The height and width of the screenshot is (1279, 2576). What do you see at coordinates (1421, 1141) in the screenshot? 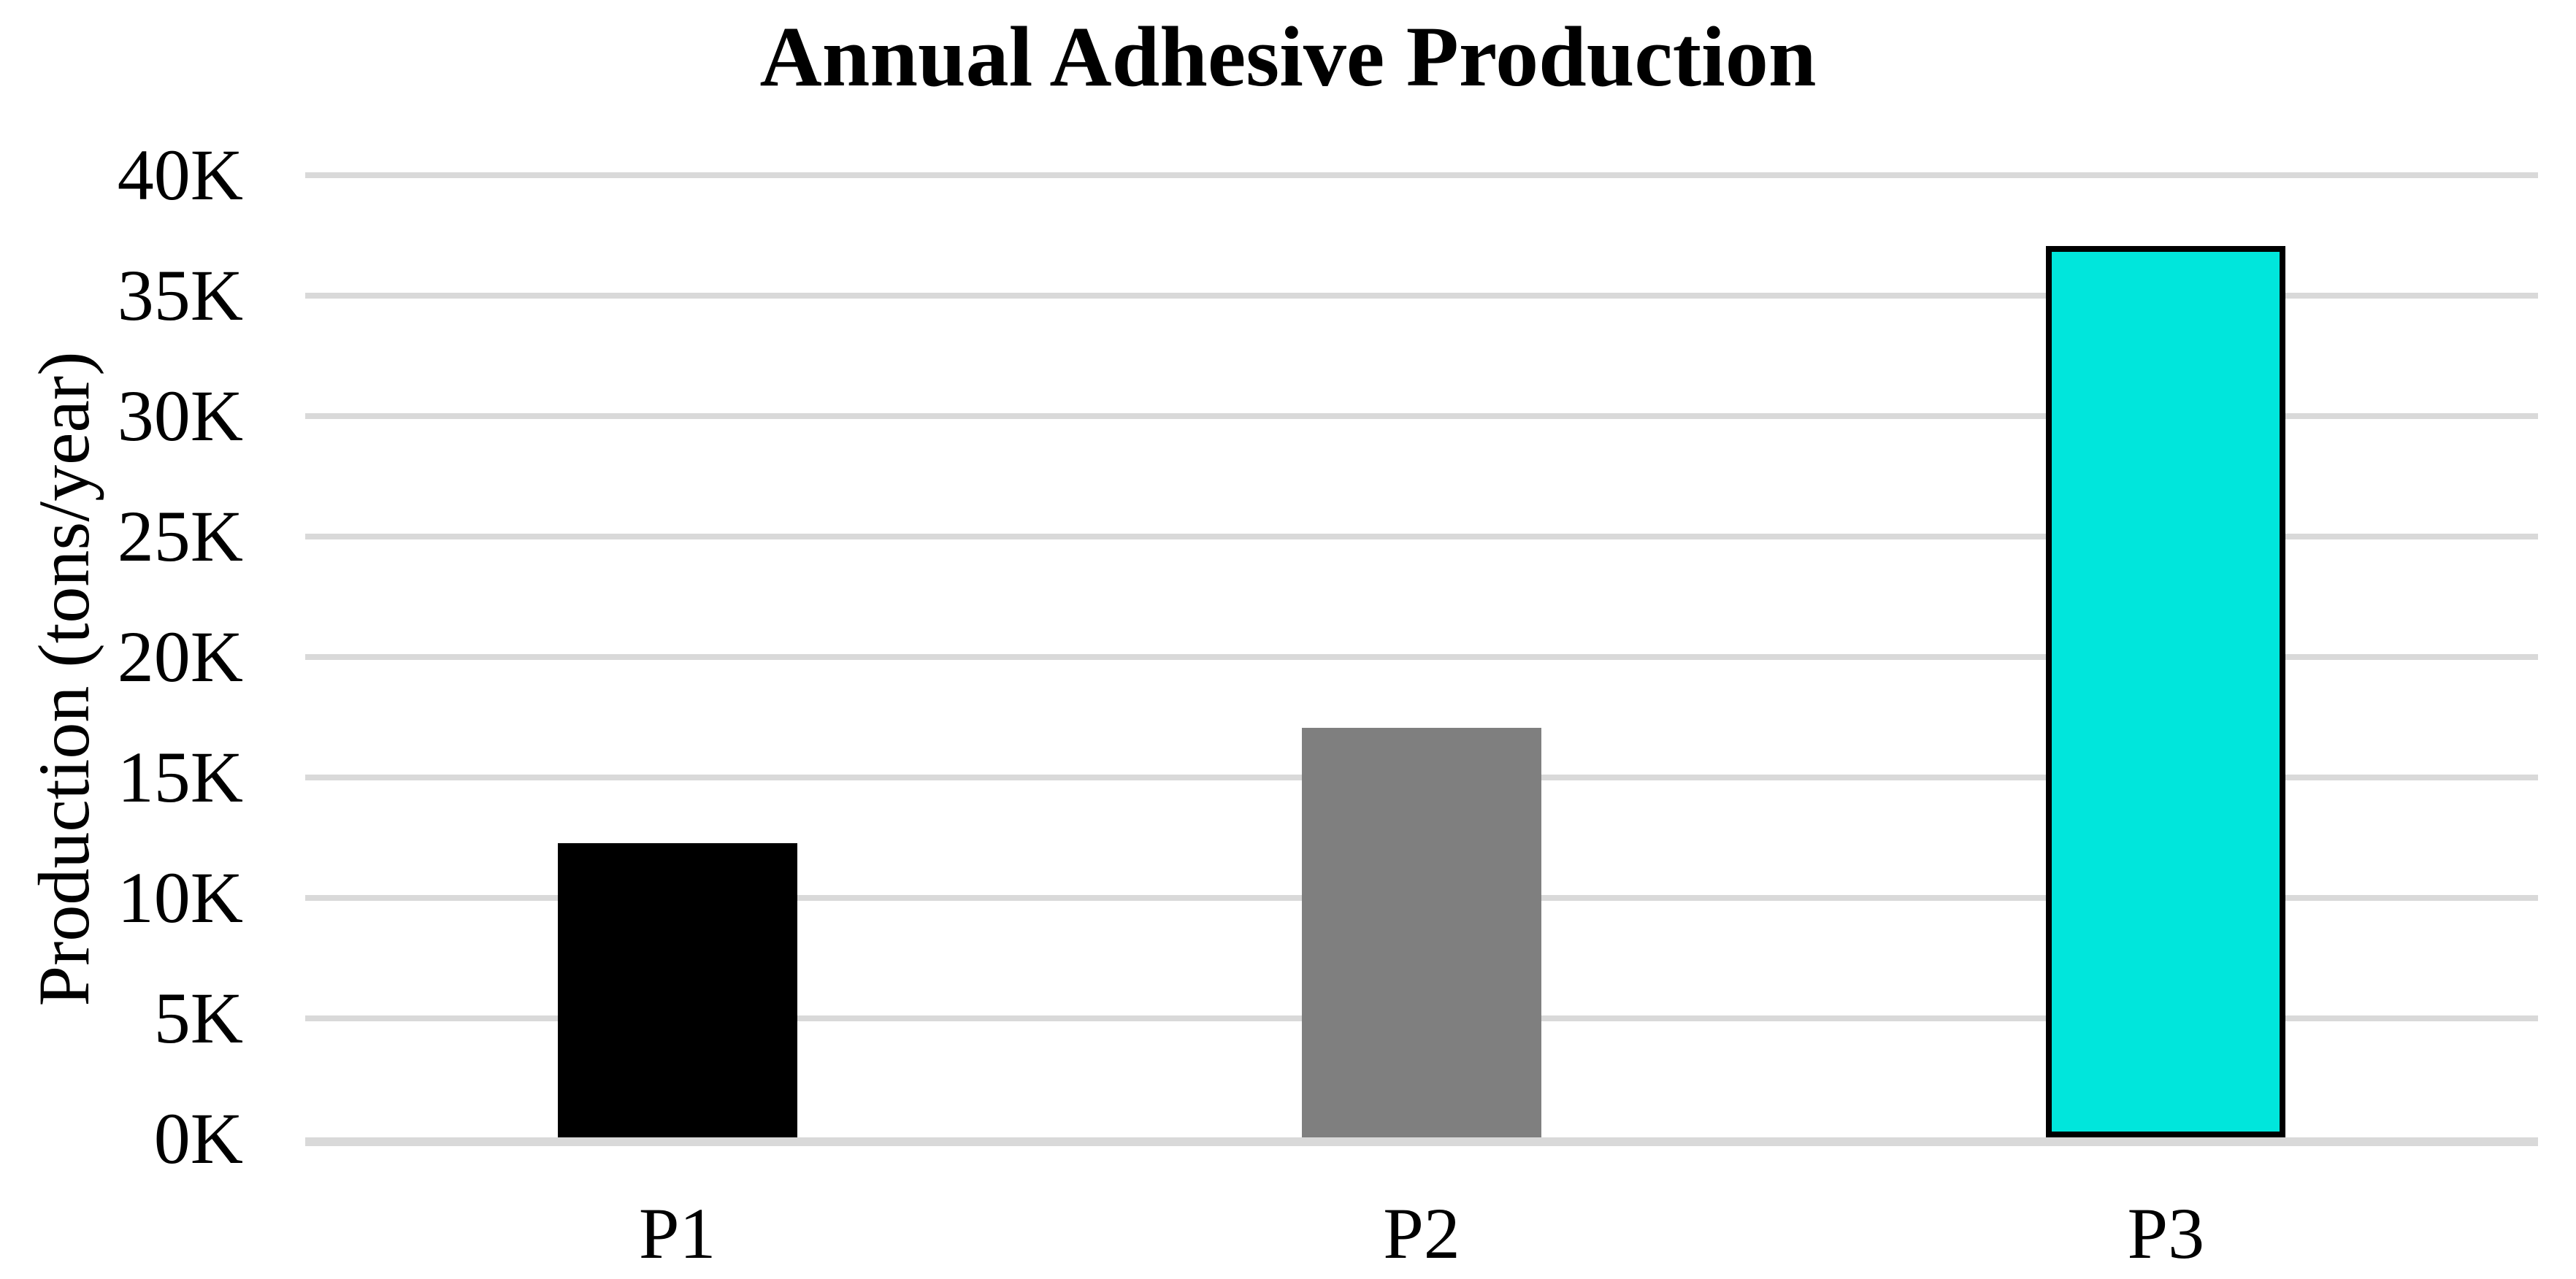
I see `x-axis-line` at bounding box center [1421, 1141].